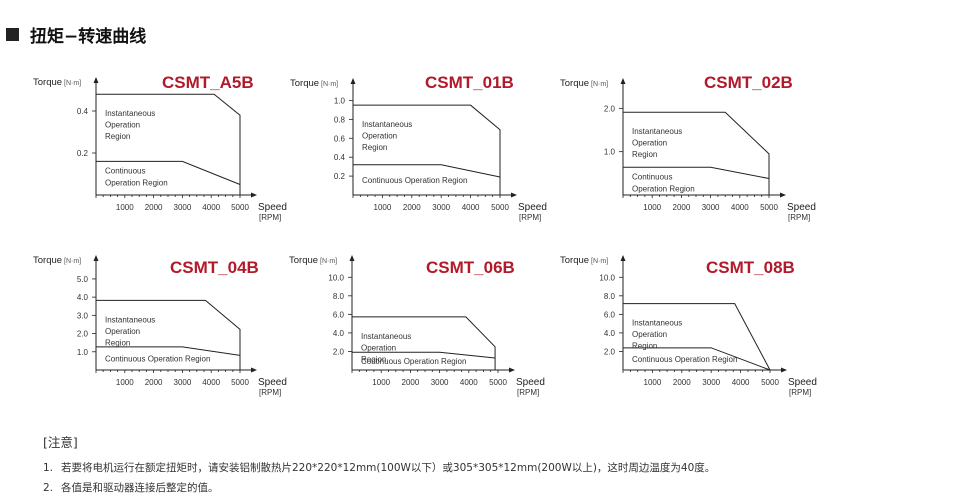 The image size is (978, 500). What do you see at coordinates (748, 82) in the screenshot?
I see `chart-title: CSMT_02B` at bounding box center [748, 82].